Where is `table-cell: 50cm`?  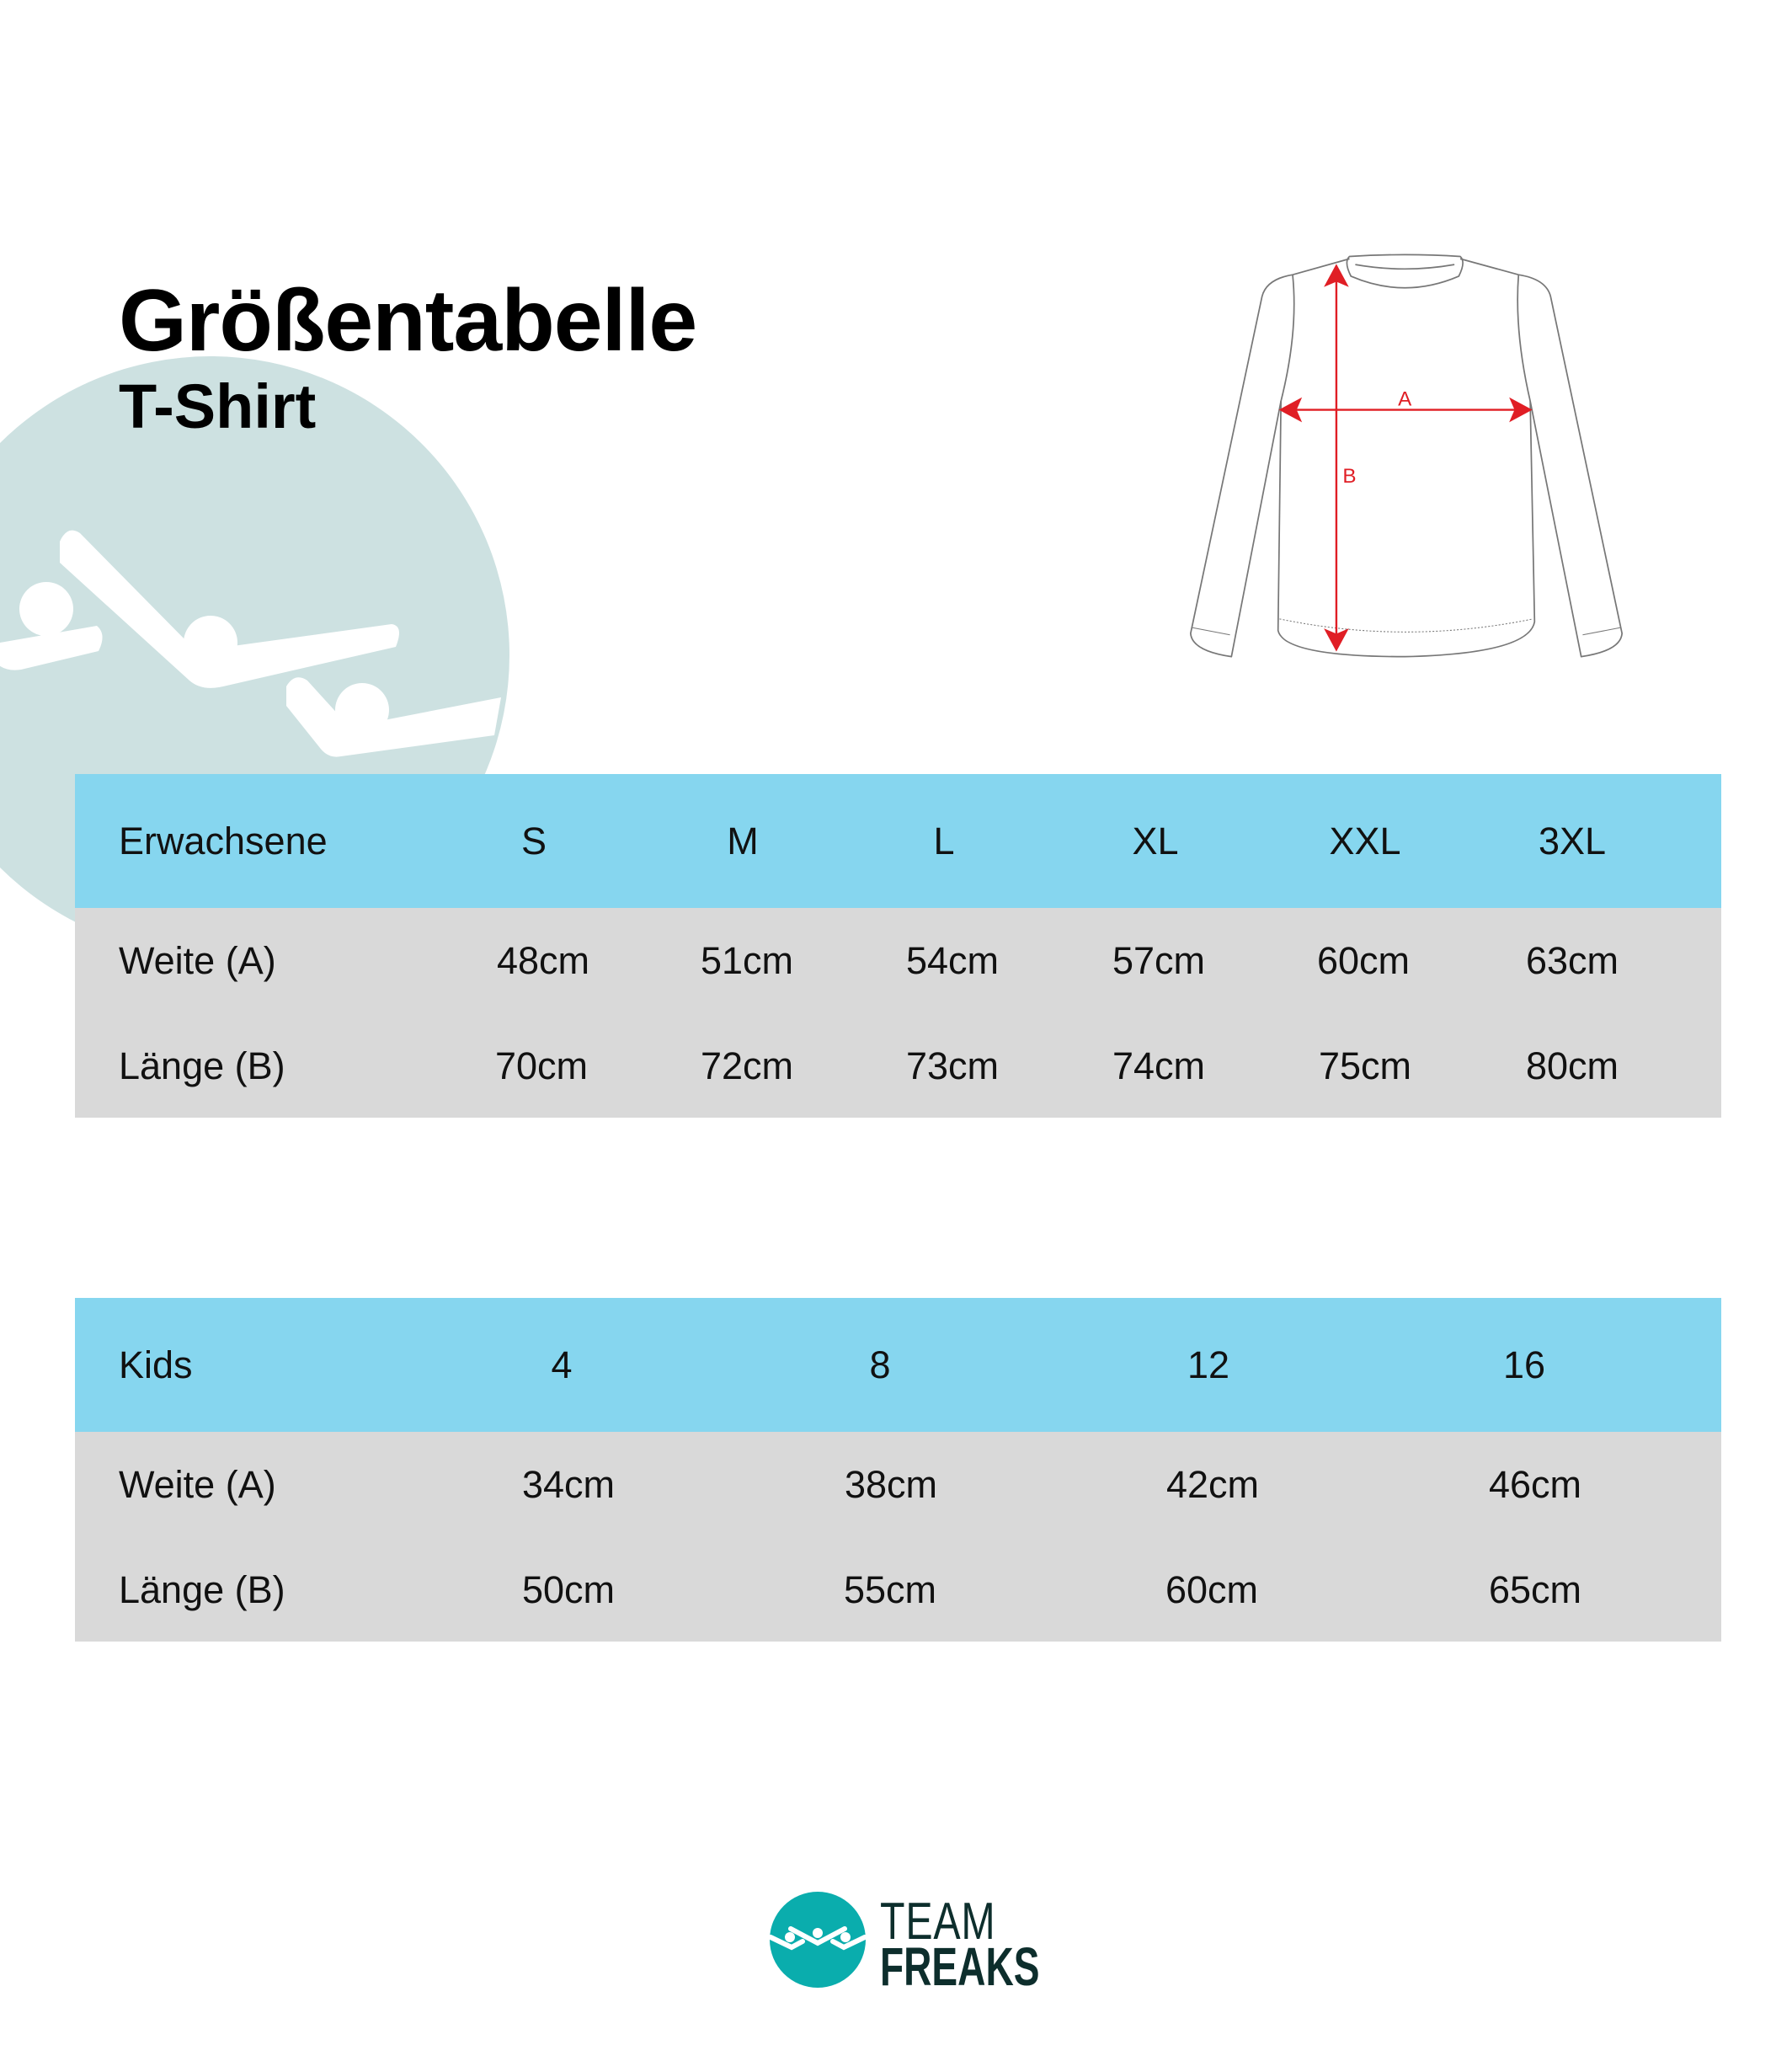 table-cell: 50cm is located at coordinates (568, 1589).